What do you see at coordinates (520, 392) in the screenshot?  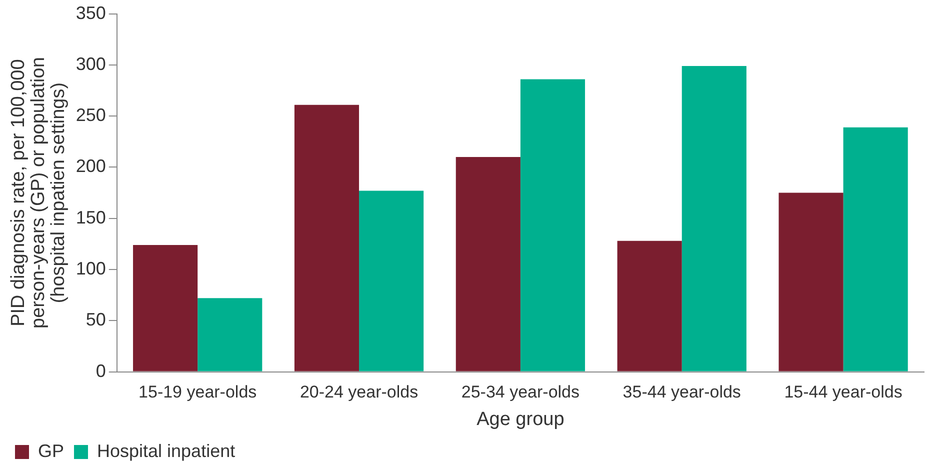 I see `x-tick-label: 25-34 year-olds` at bounding box center [520, 392].